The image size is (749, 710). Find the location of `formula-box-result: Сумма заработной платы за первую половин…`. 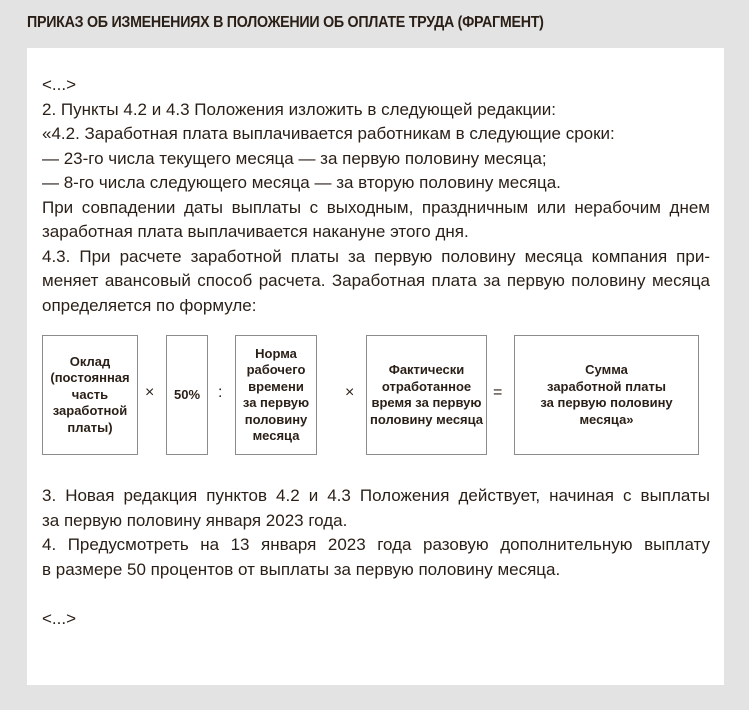

formula-box-result: Сумма заработной платы за первую половин… is located at coordinates (606, 395).